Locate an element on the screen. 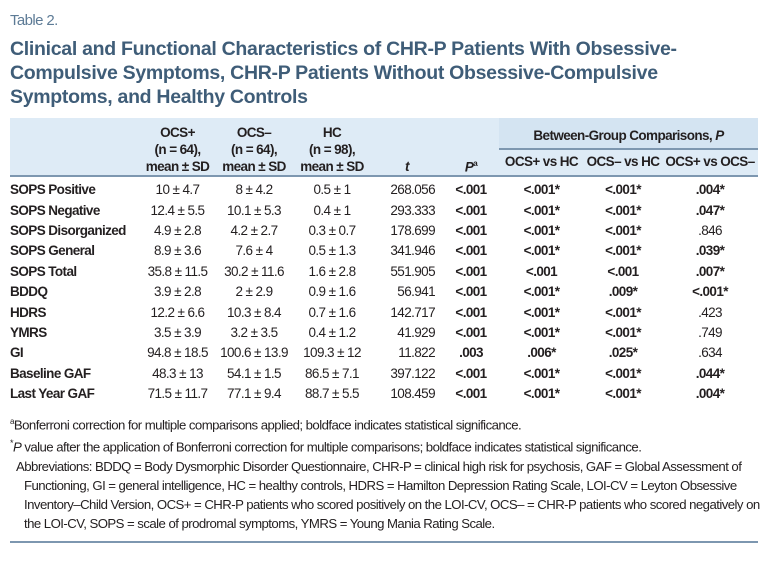  hc-value: 0.5 ± 1 is located at coordinates (332, 190).